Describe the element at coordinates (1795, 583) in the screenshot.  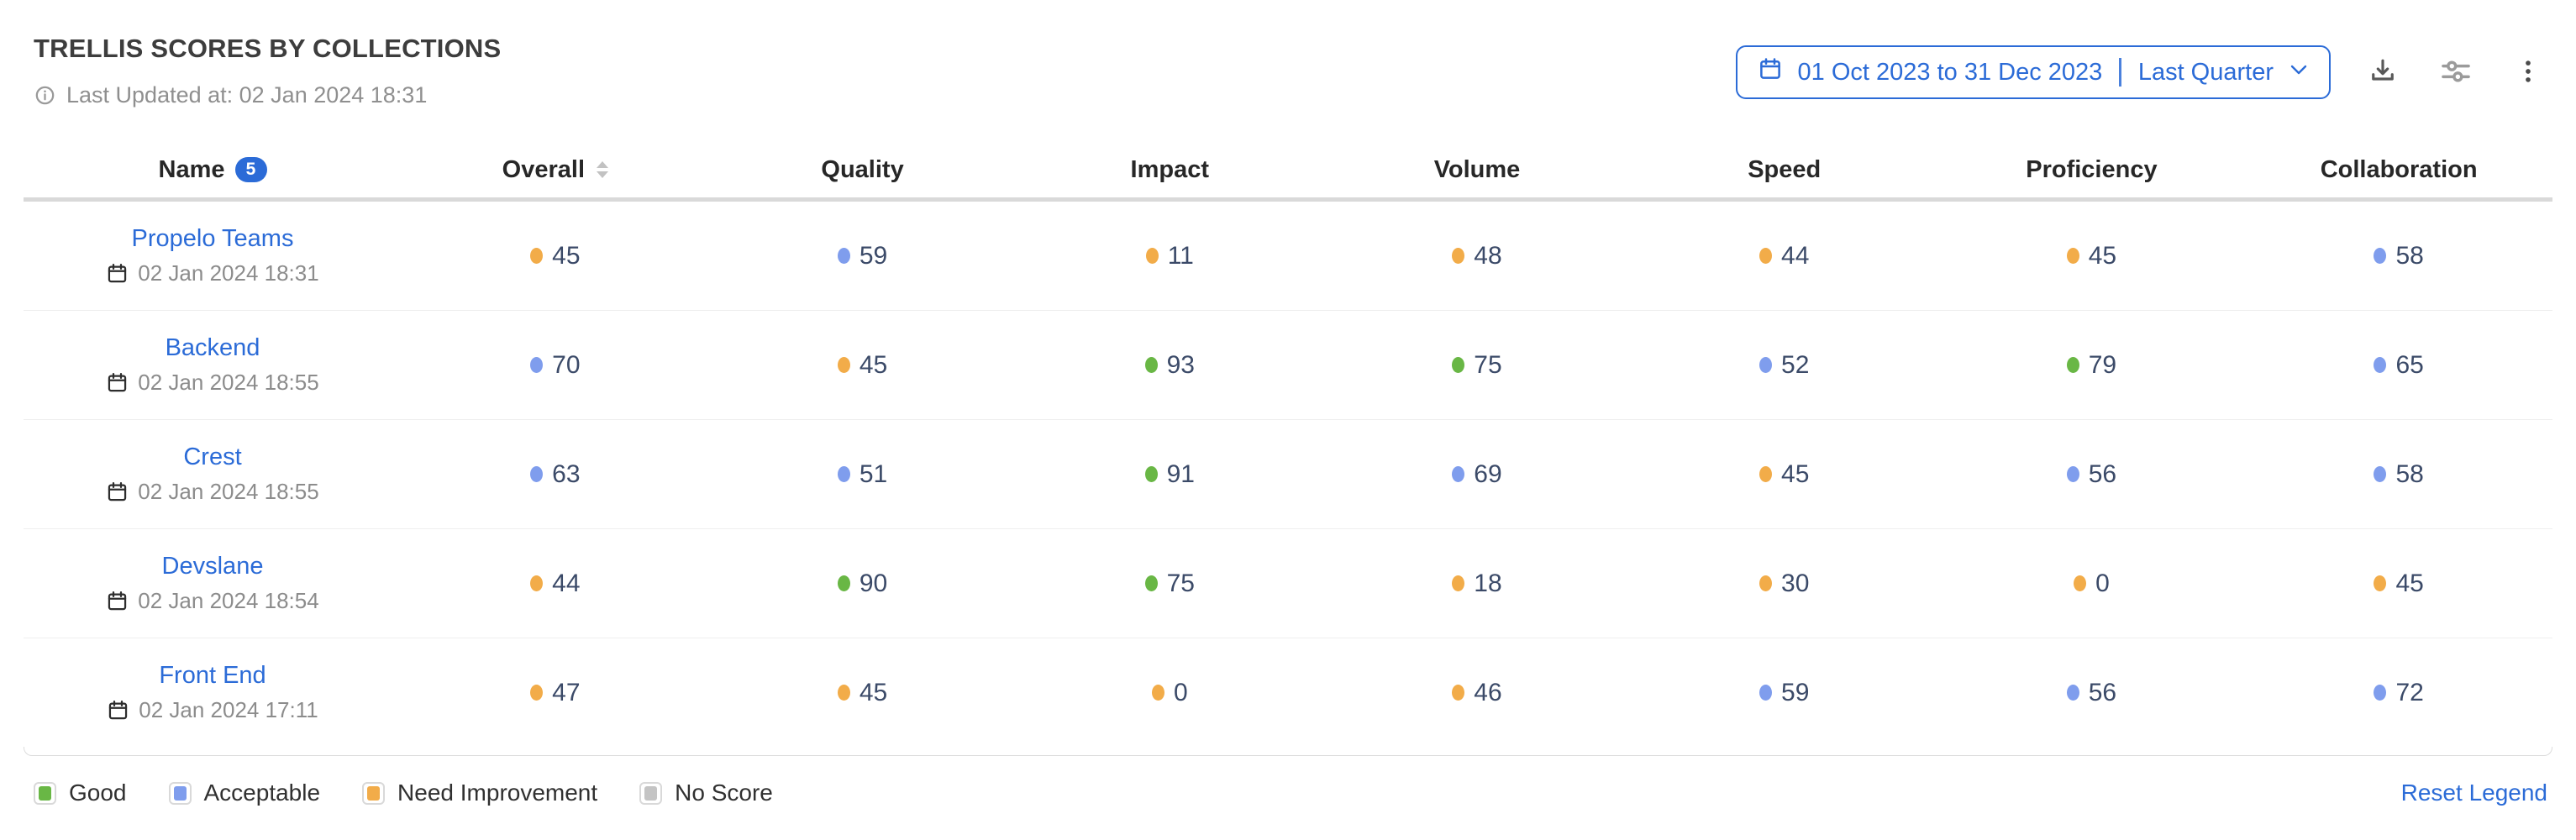
I see `score-value: 30` at that location.